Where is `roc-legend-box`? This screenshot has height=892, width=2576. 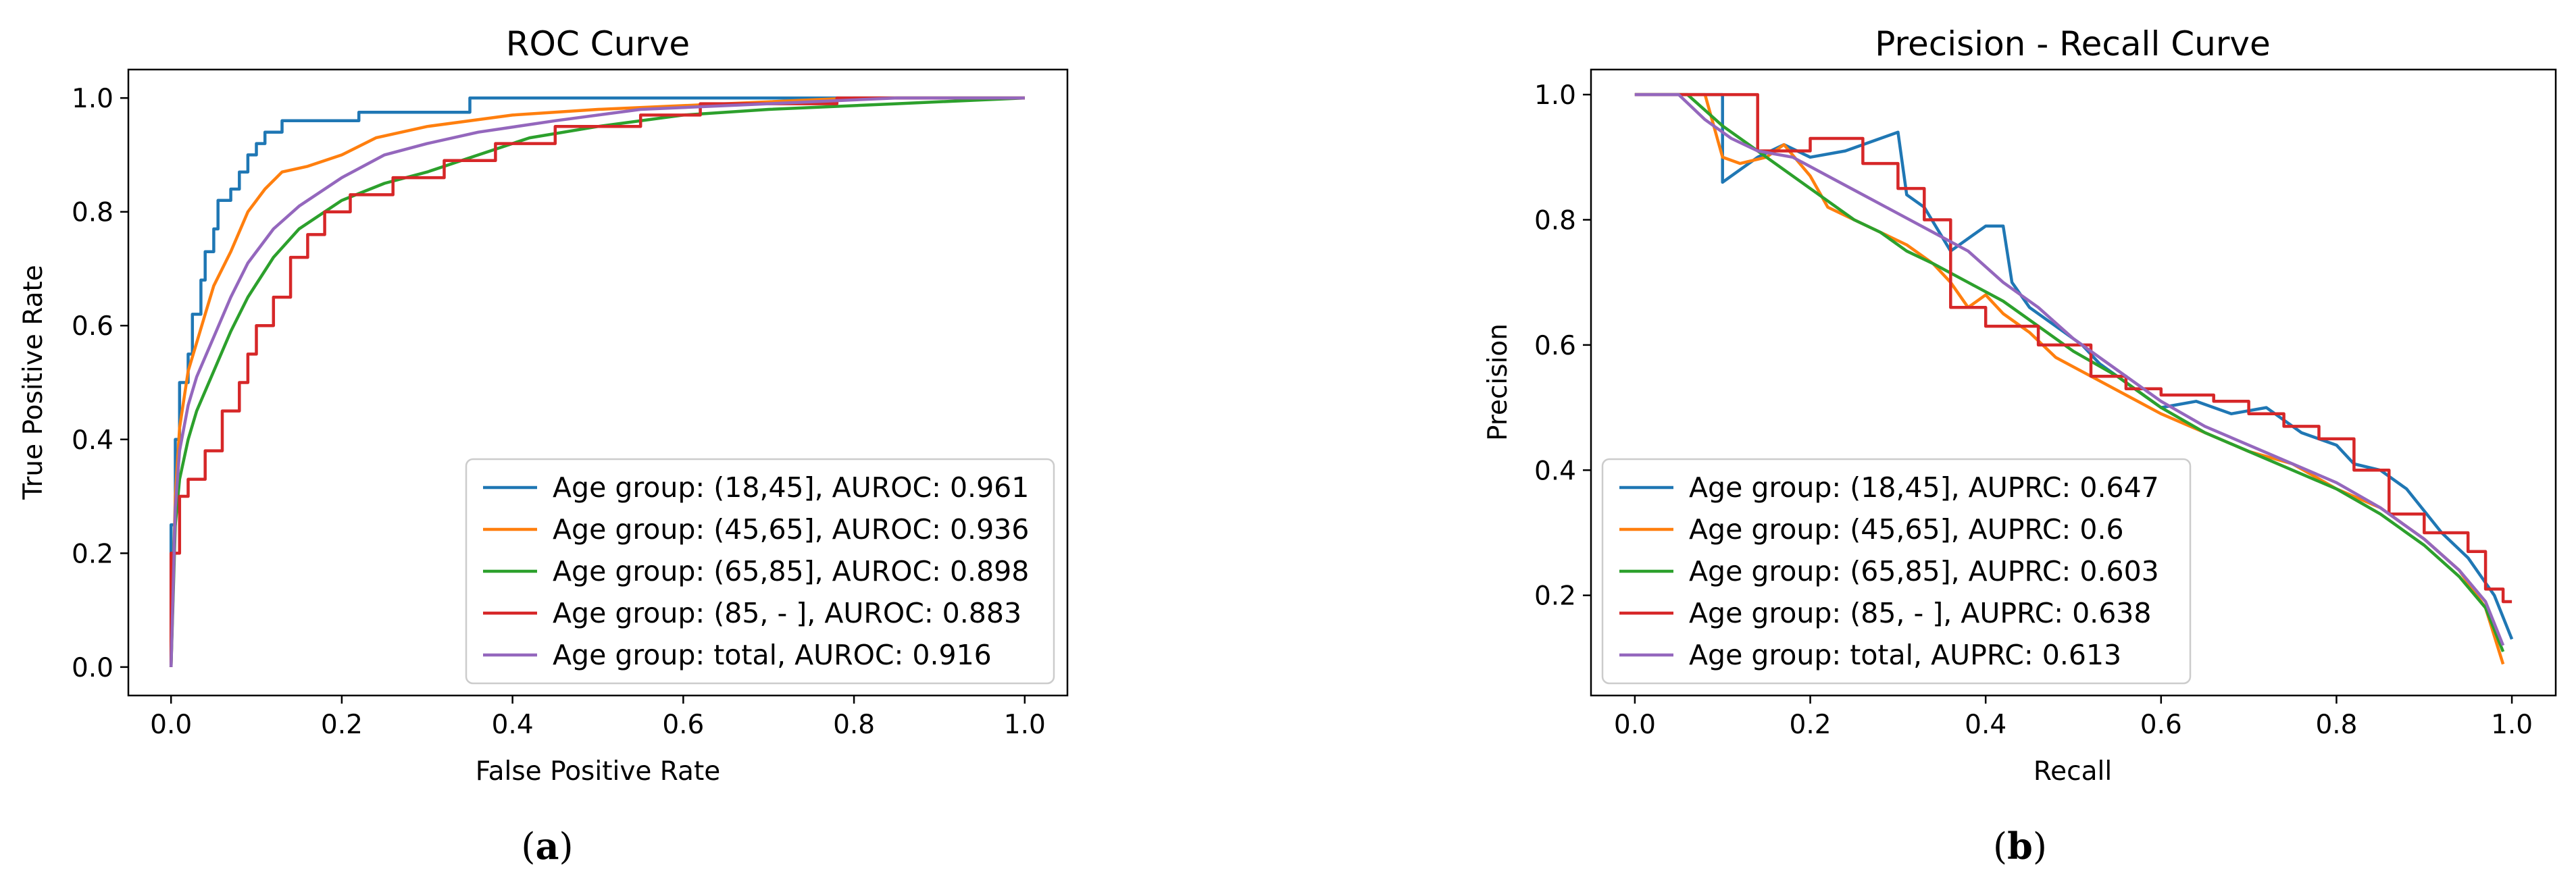 roc-legend-box is located at coordinates (760, 571).